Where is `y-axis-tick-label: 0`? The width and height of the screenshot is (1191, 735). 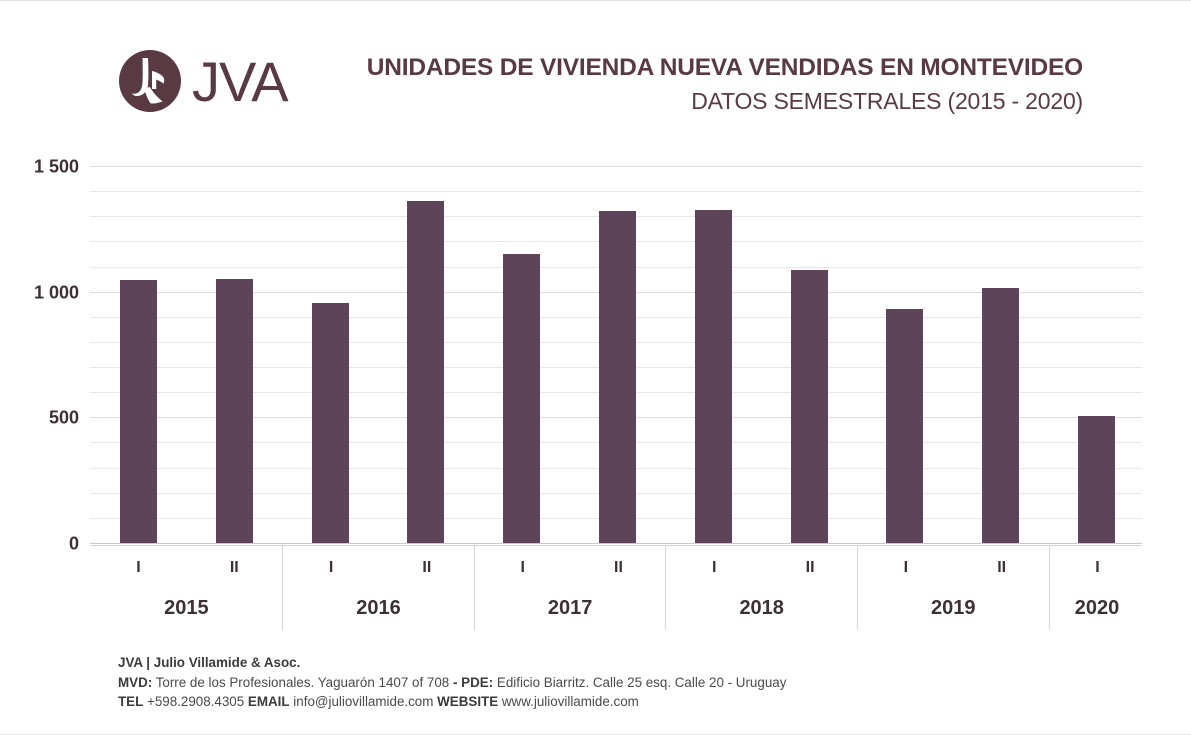
y-axis-tick-label: 0 is located at coordinates (73, 543).